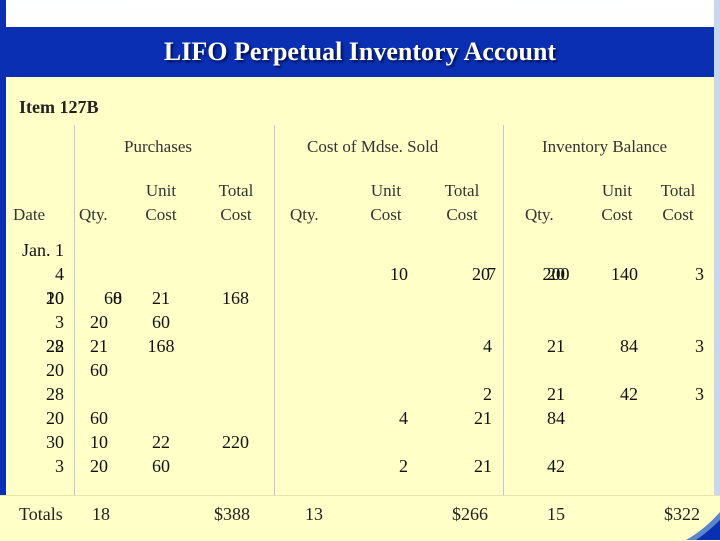 The width and height of the screenshot is (720, 541). I want to click on totals-purch-qty: 18, so click(101, 514).